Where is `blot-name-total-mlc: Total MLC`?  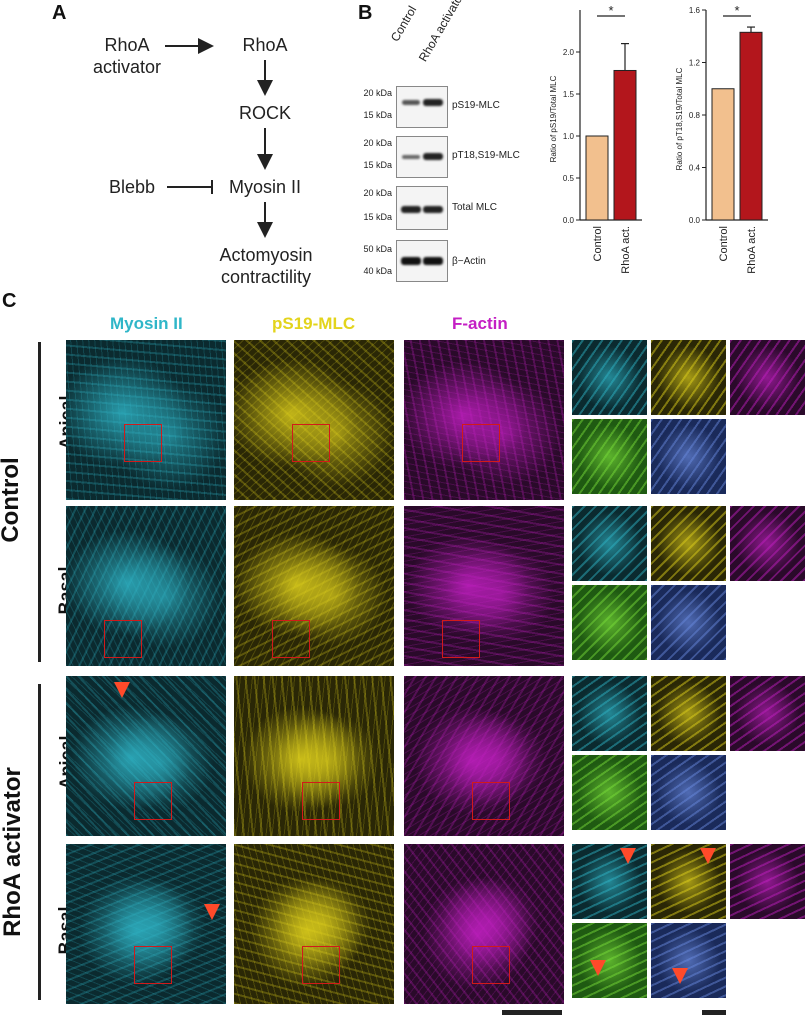
blot-name-total-mlc: Total MLC is located at coordinates (475, 207).